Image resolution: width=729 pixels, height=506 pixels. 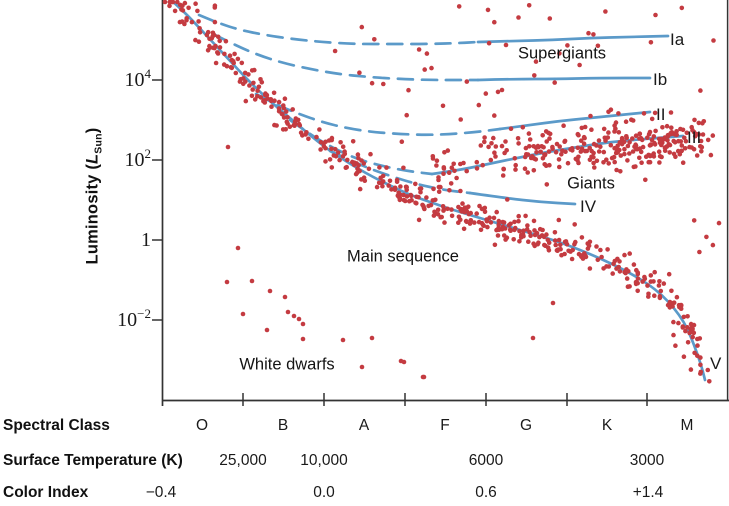 What do you see at coordinates (526, 425) in the screenshot?
I see `row-0-value-G: G` at bounding box center [526, 425].